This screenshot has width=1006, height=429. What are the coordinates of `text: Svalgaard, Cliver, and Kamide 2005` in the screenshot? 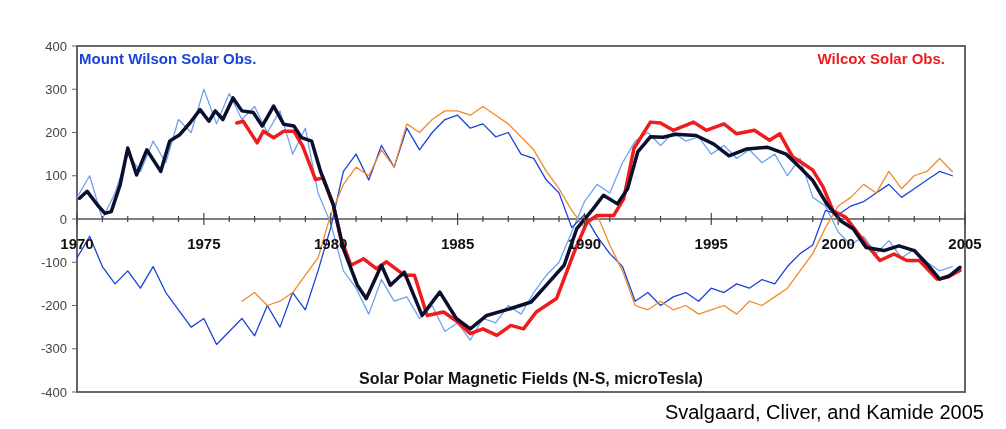 It's located at (824, 412).